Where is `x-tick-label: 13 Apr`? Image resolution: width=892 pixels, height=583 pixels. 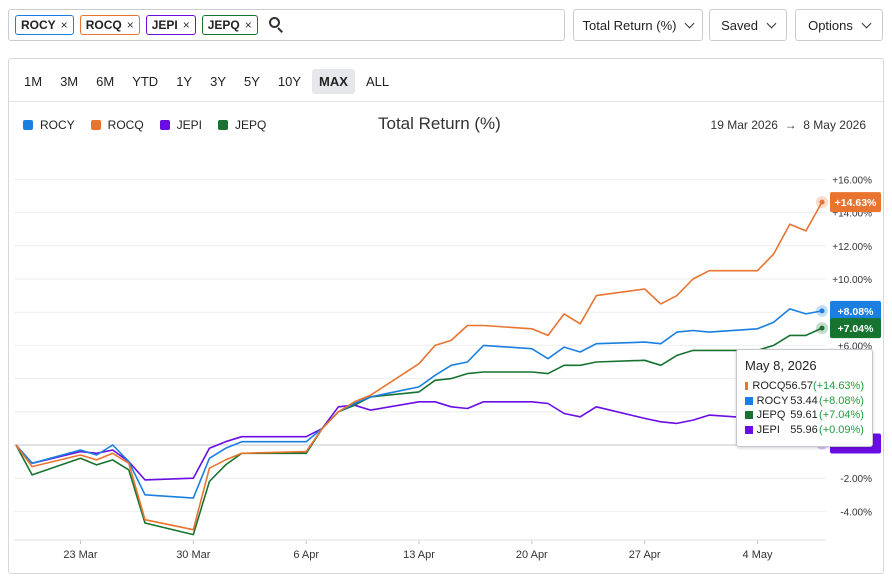 x-tick-label: 13 Apr is located at coordinates (419, 555).